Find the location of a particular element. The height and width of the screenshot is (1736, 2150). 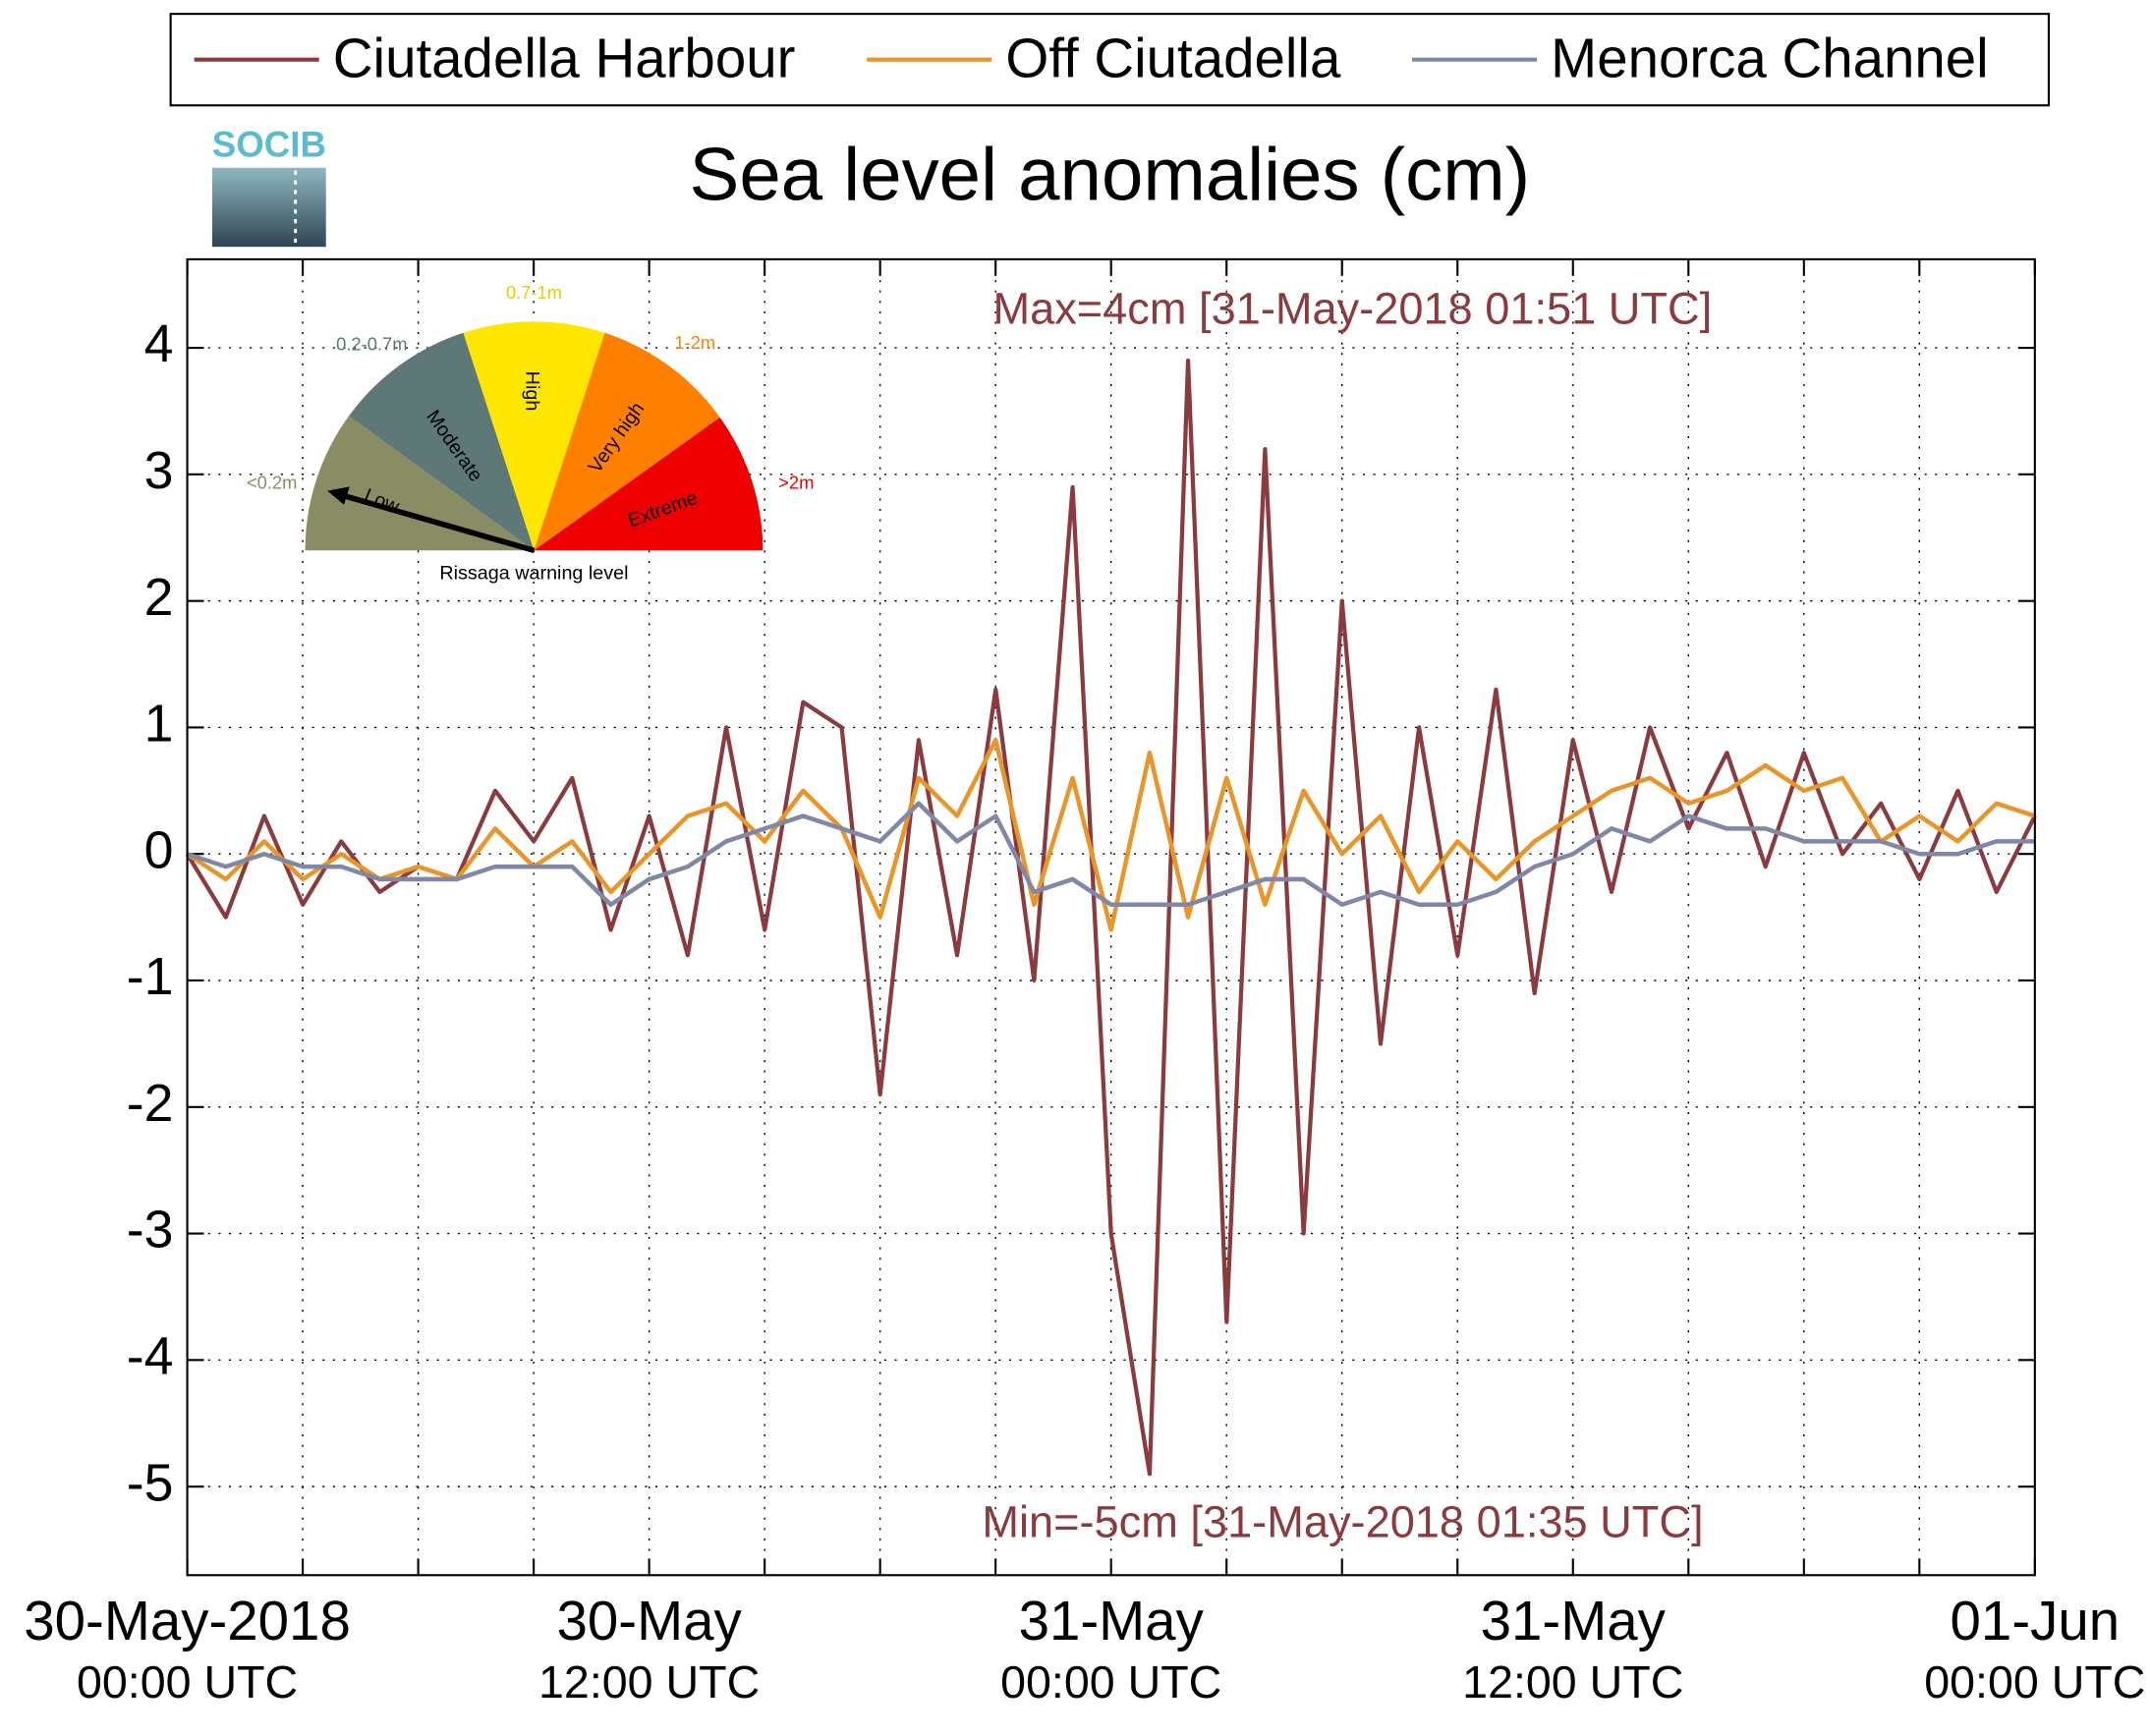

x-tick-label: 31-May 12:00 UTC is located at coordinates (1572, 1649).